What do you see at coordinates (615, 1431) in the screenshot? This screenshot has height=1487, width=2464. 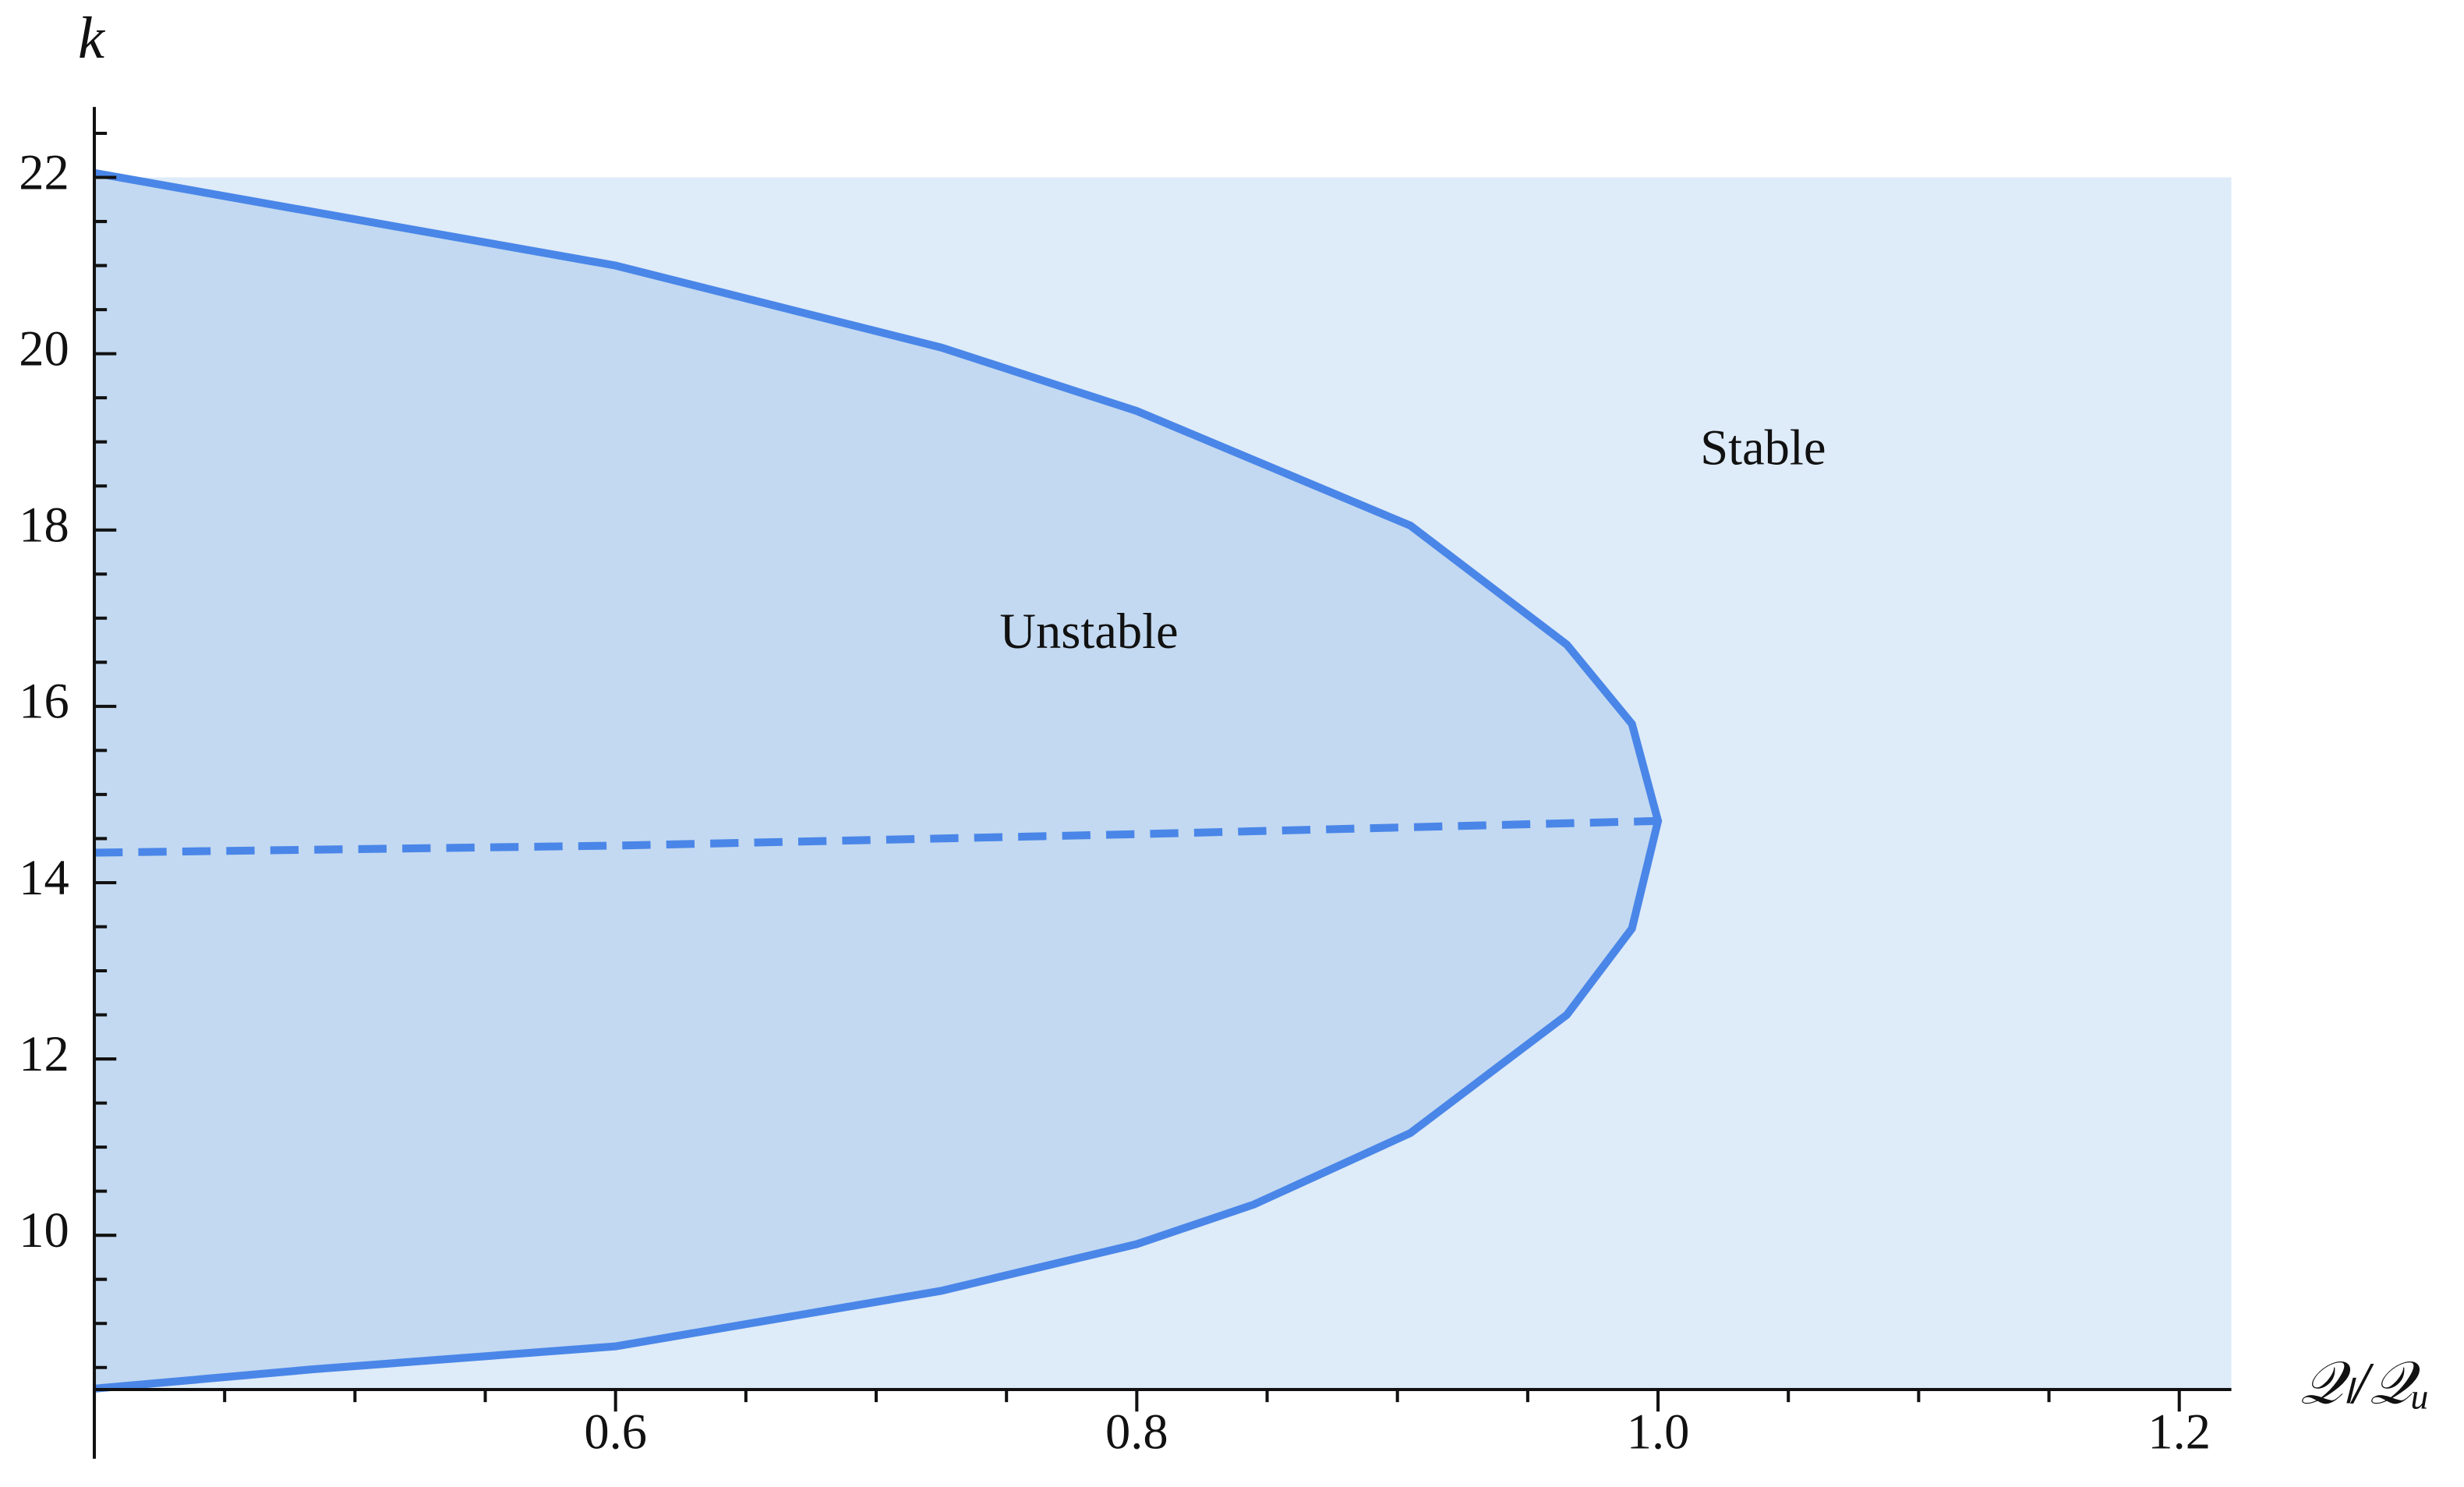 I see `x-tick-label: 0.6` at bounding box center [615, 1431].